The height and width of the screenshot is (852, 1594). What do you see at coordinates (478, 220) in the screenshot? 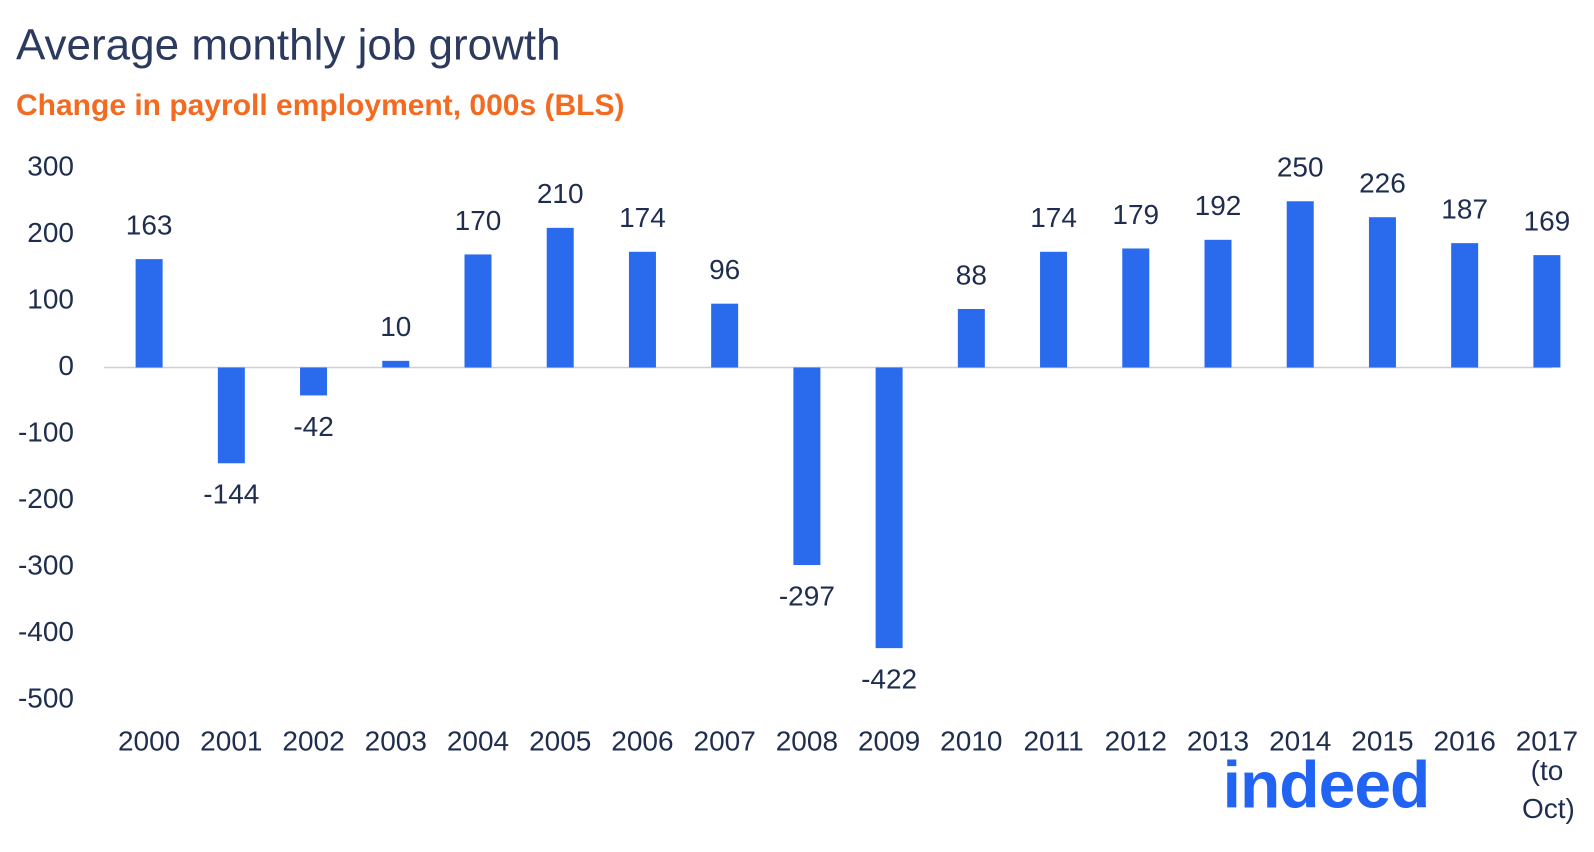
I see `value-label: 170` at bounding box center [478, 220].